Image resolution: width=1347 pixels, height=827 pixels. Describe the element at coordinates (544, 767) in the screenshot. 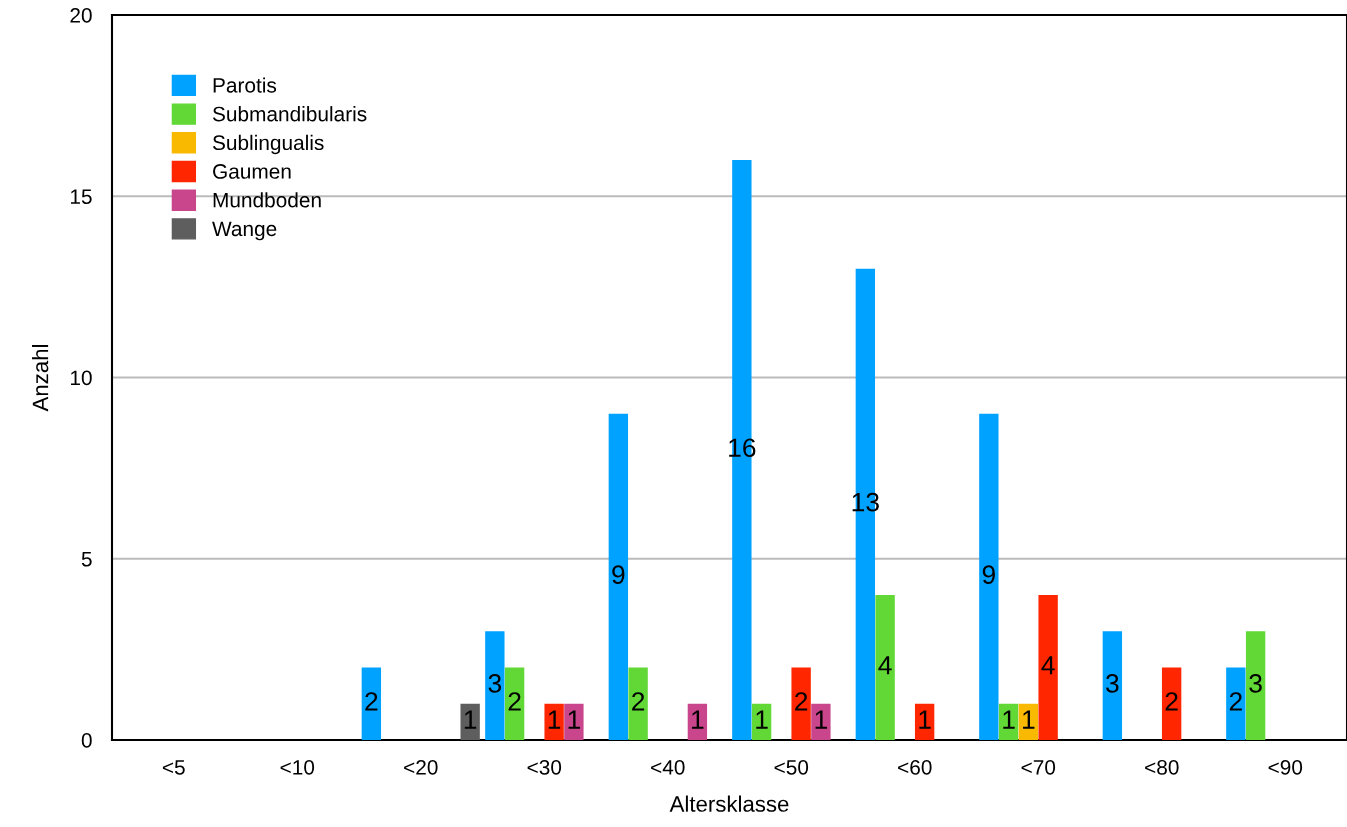

I see `x-tick-label: <30` at that location.